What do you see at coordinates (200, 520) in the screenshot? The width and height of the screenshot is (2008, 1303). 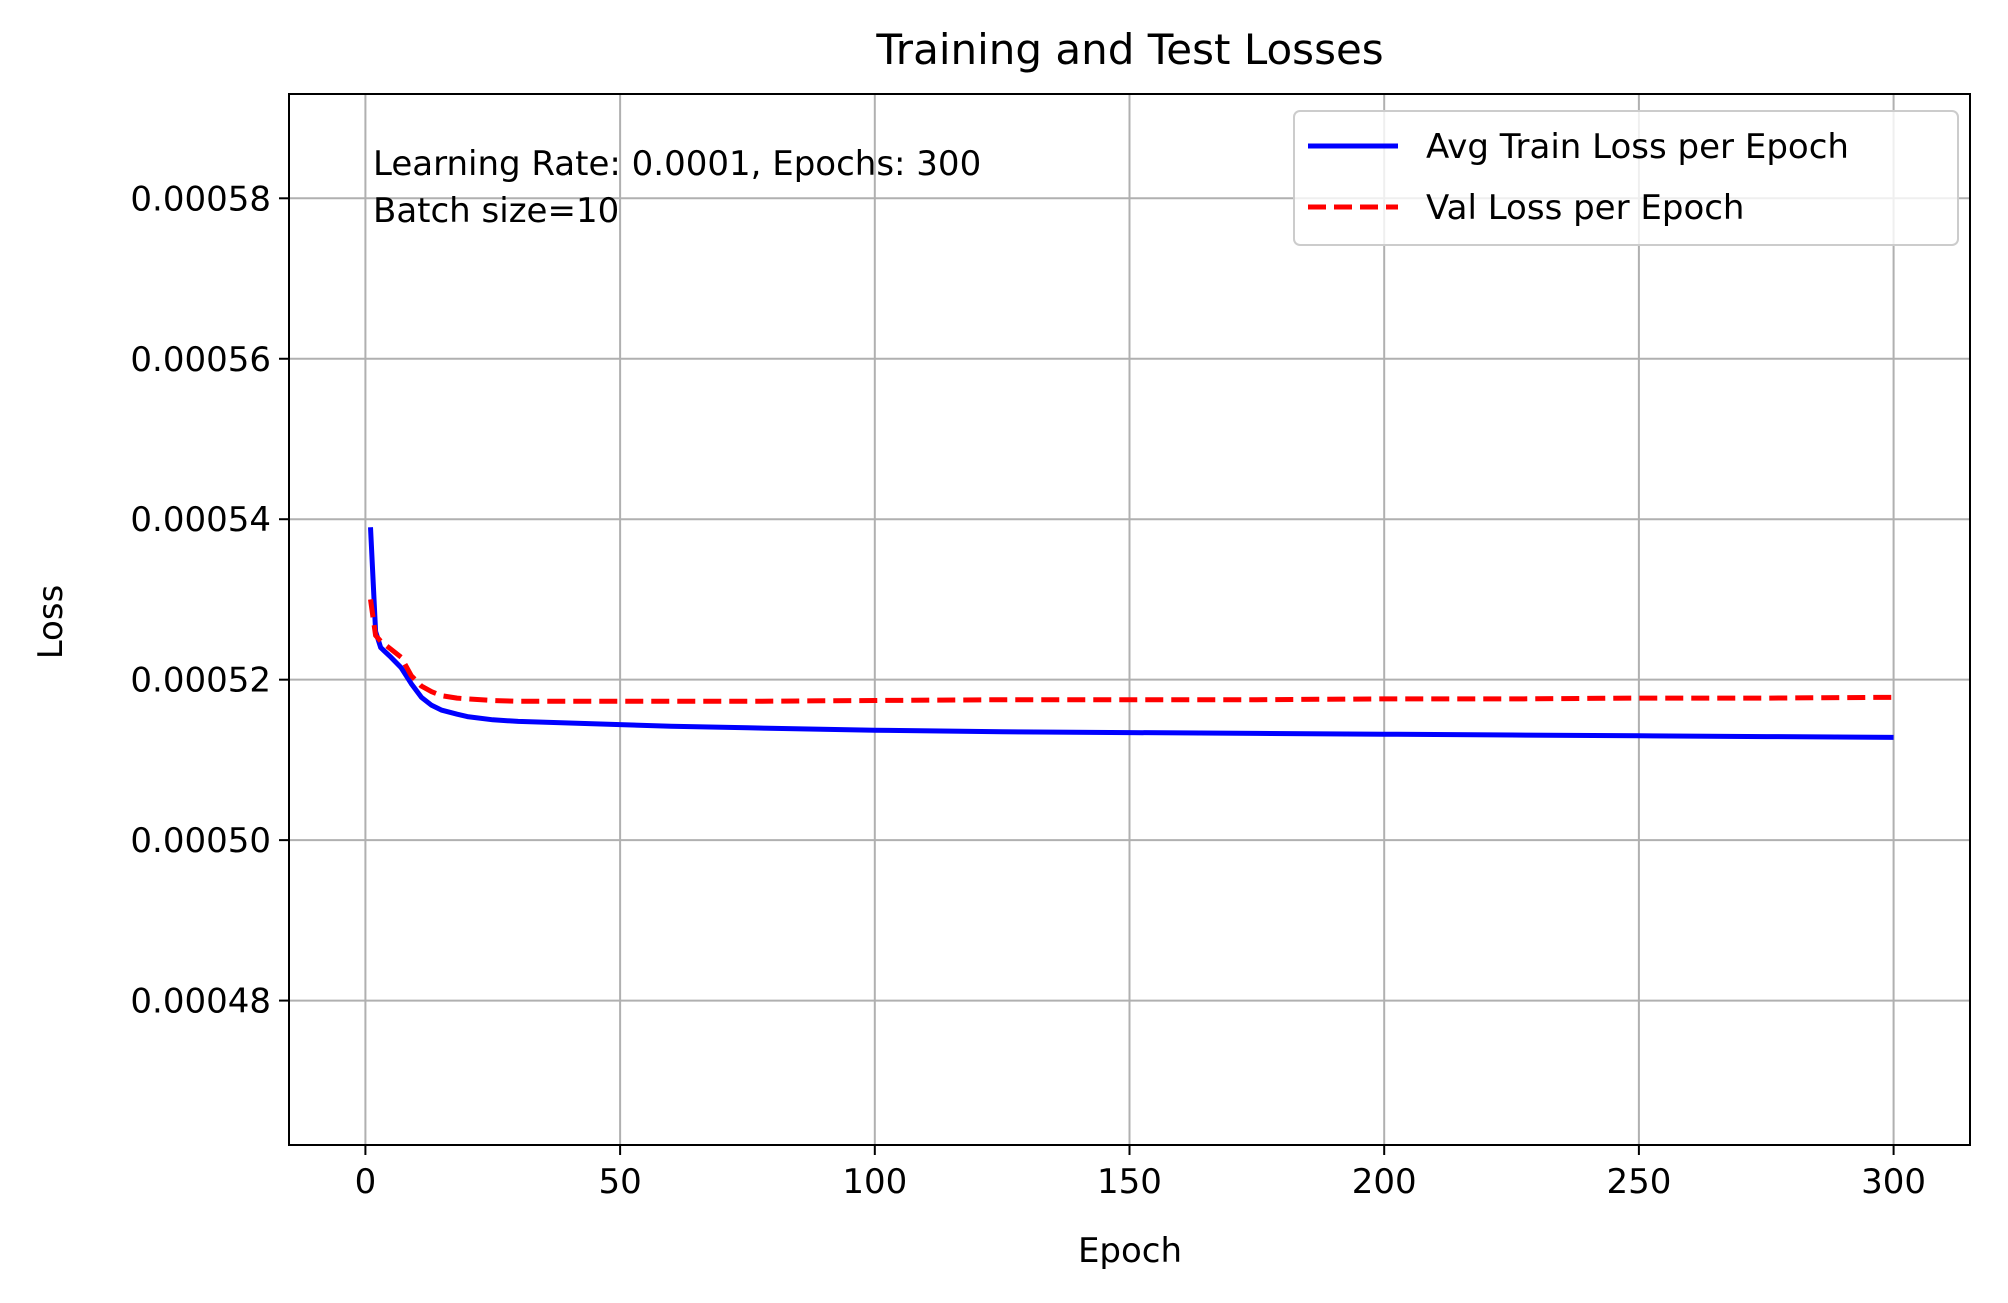 I see `y-tick-label: 0.00054` at bounding box center [200, 520].